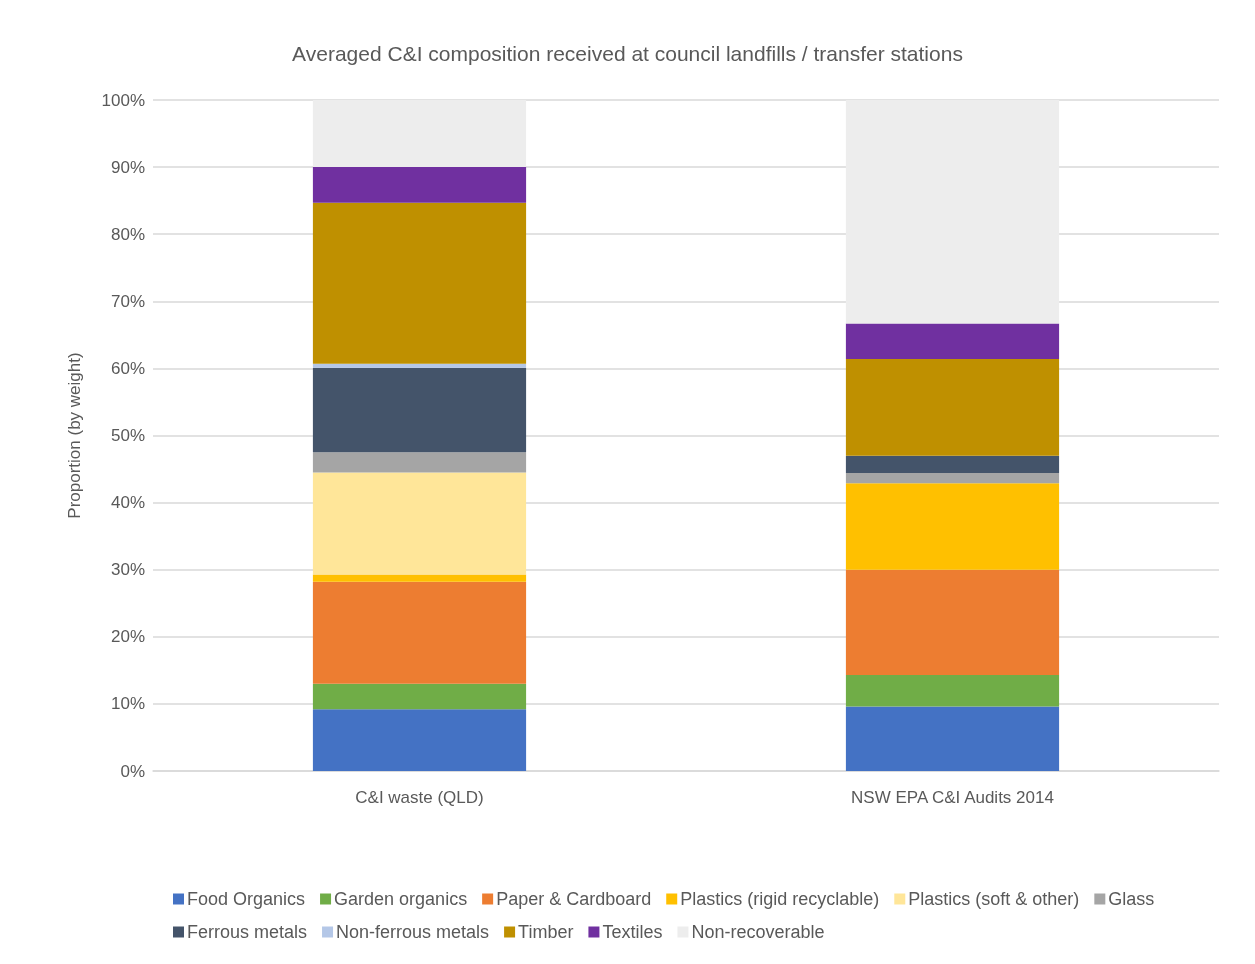  I want to click on legend-label: Plastics (soft & other), so click(994, 899).